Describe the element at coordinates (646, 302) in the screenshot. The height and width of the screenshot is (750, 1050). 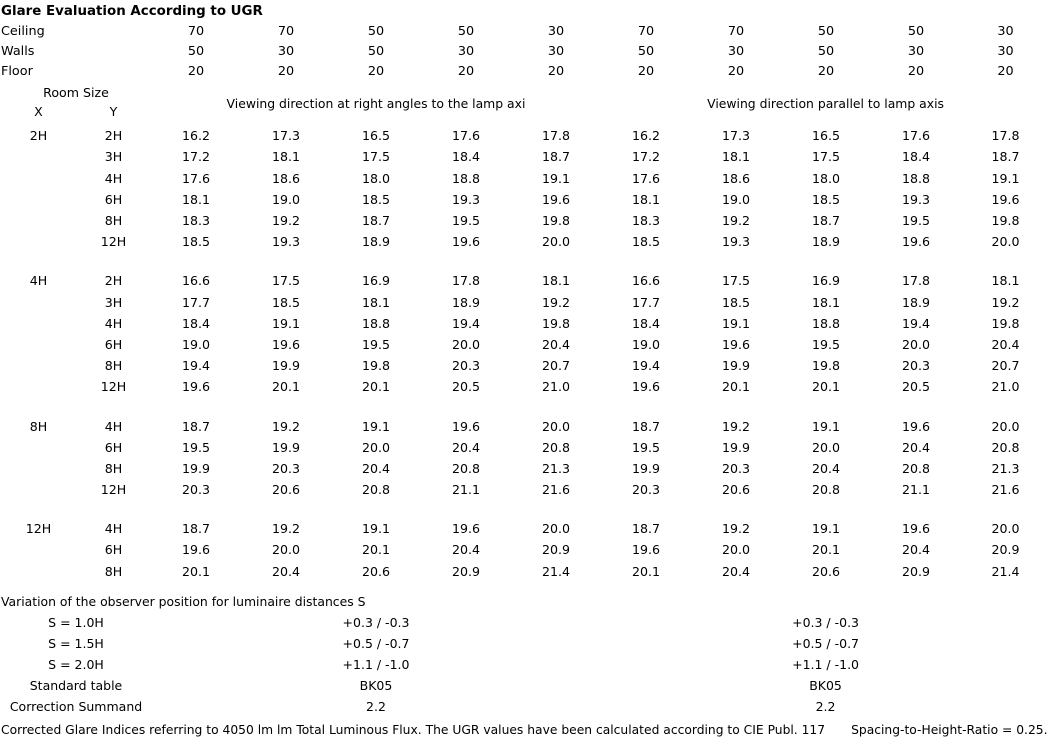
I see `ugr-value-parallel: 17.7` at that location.